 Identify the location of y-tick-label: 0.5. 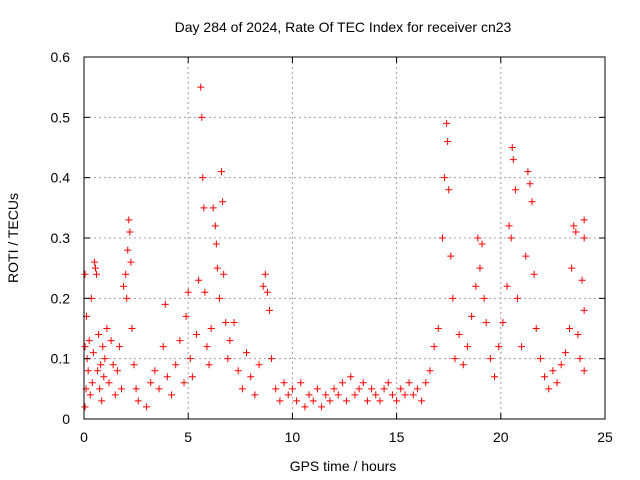
(61, 117).